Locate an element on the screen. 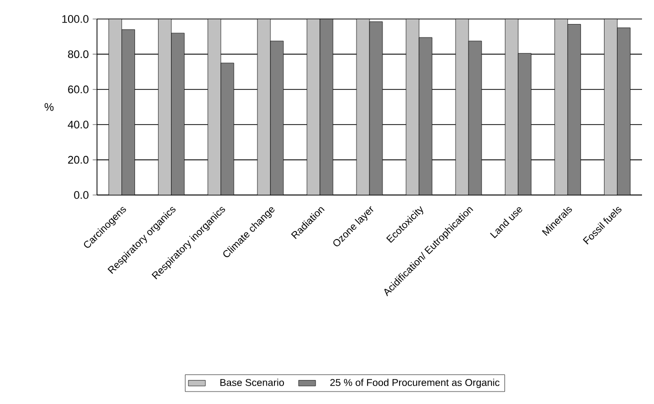 This screenshot has height=404, width=654. y-axis-title: % is located at coordinates (49, 107).